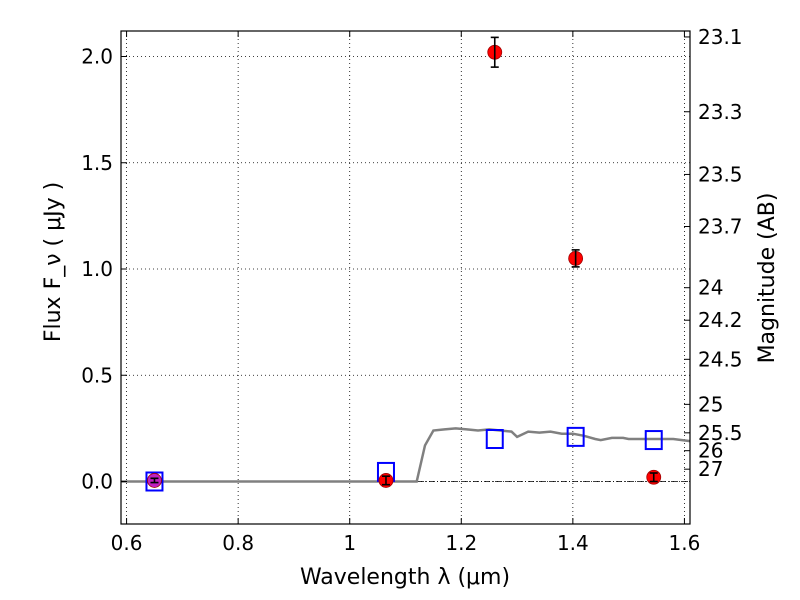  What do you see at coordinates (238, 543) in the screenshot?
I see `x-tick-label: 0.8` at bounding box center [238, 543].